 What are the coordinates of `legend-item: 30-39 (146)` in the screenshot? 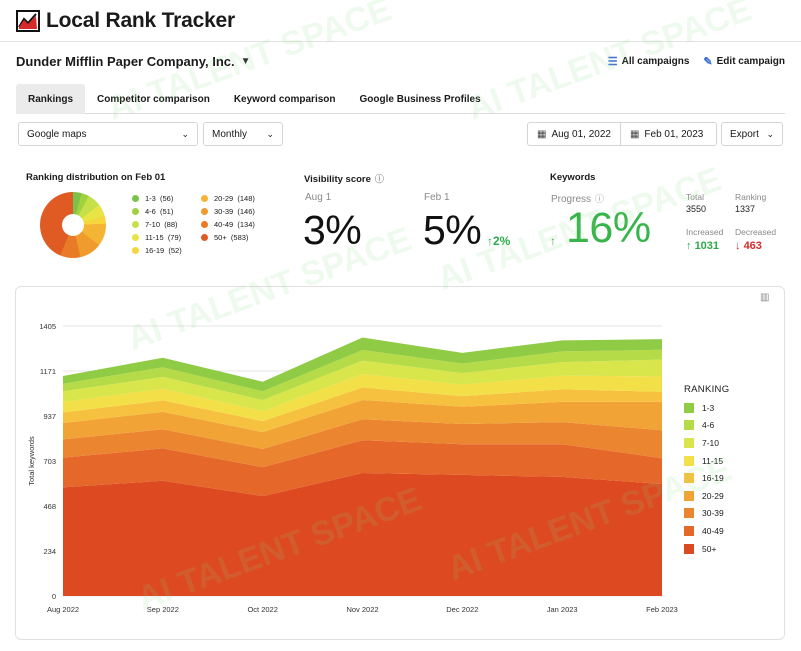 It's located at (228, 211).